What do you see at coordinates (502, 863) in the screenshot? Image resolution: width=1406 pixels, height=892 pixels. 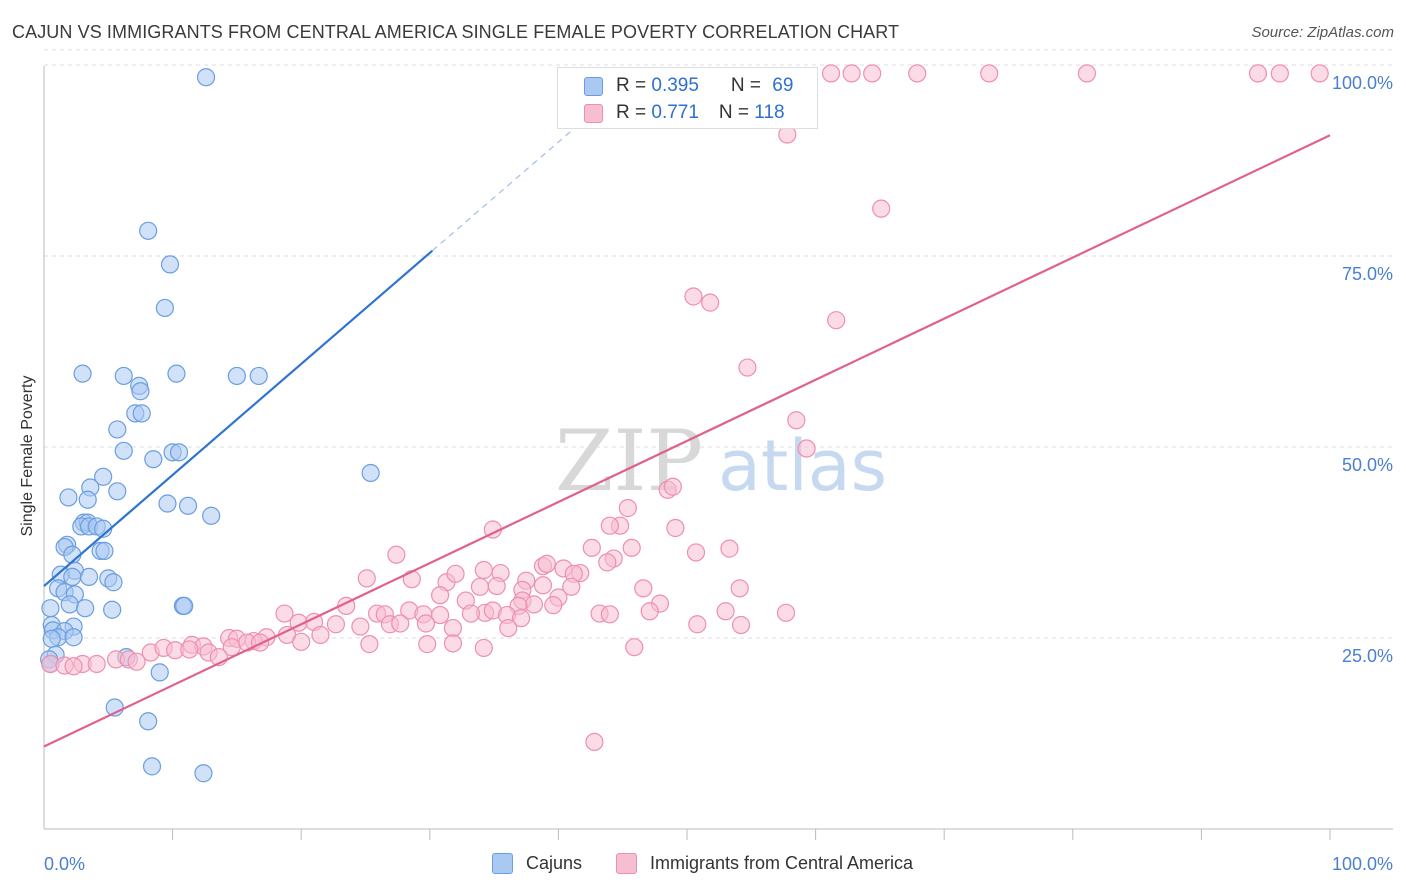 I see `cajun-legend-swatch` at bounding box center [502, 863].